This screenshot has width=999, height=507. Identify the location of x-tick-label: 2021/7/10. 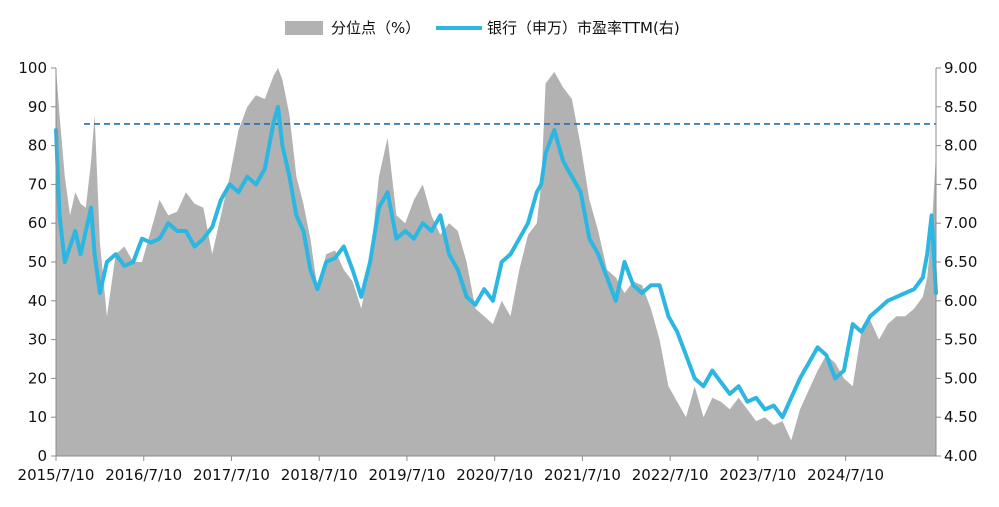
(582, 475).